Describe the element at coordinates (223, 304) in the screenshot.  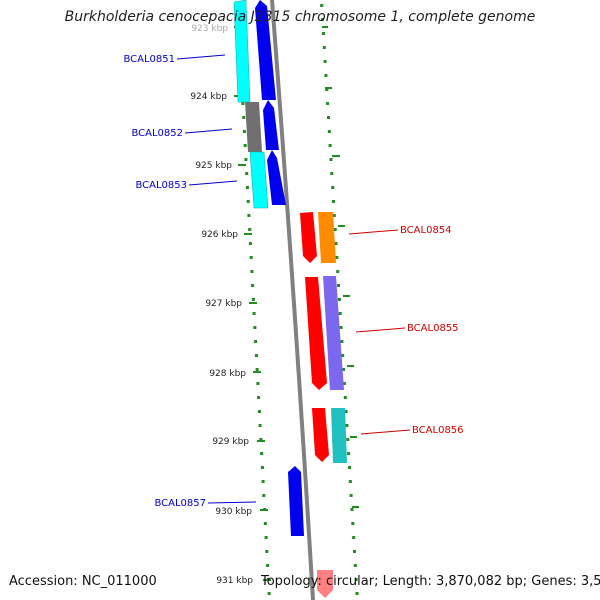
I see `ruler-label: 927 kbp` at that location.